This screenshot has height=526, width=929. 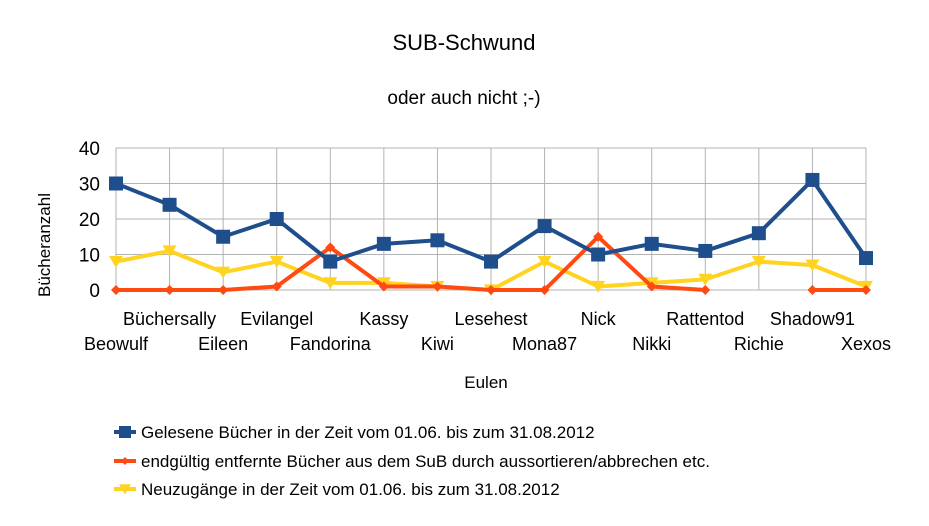 I want to click on x-tick-label: Büchersally, so click(x=169, y=319).